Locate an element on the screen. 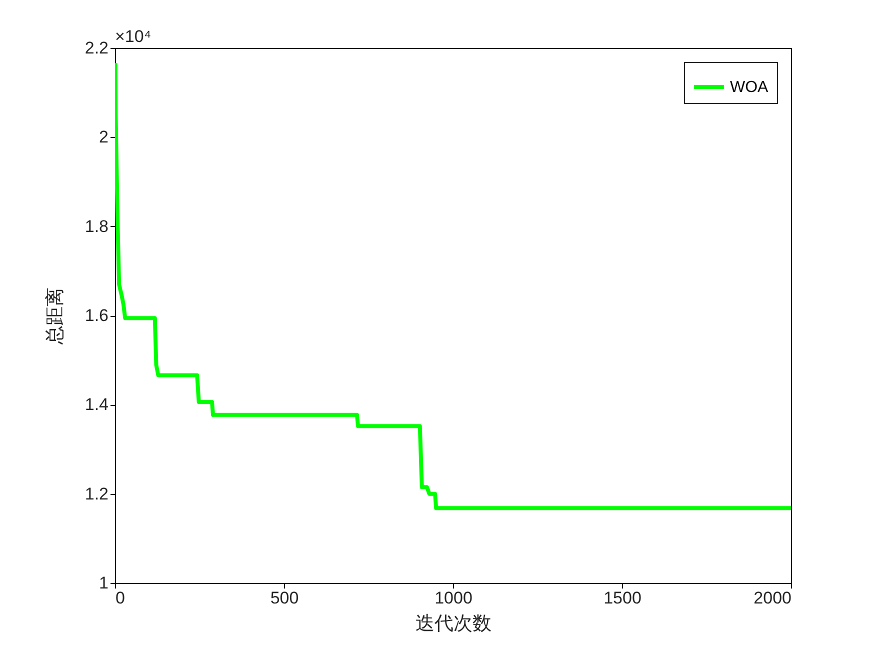 Image resolution: width=875 pixels, height=656 pixels. y-tick-label: 1.4 is located at coordinates (96, 404).